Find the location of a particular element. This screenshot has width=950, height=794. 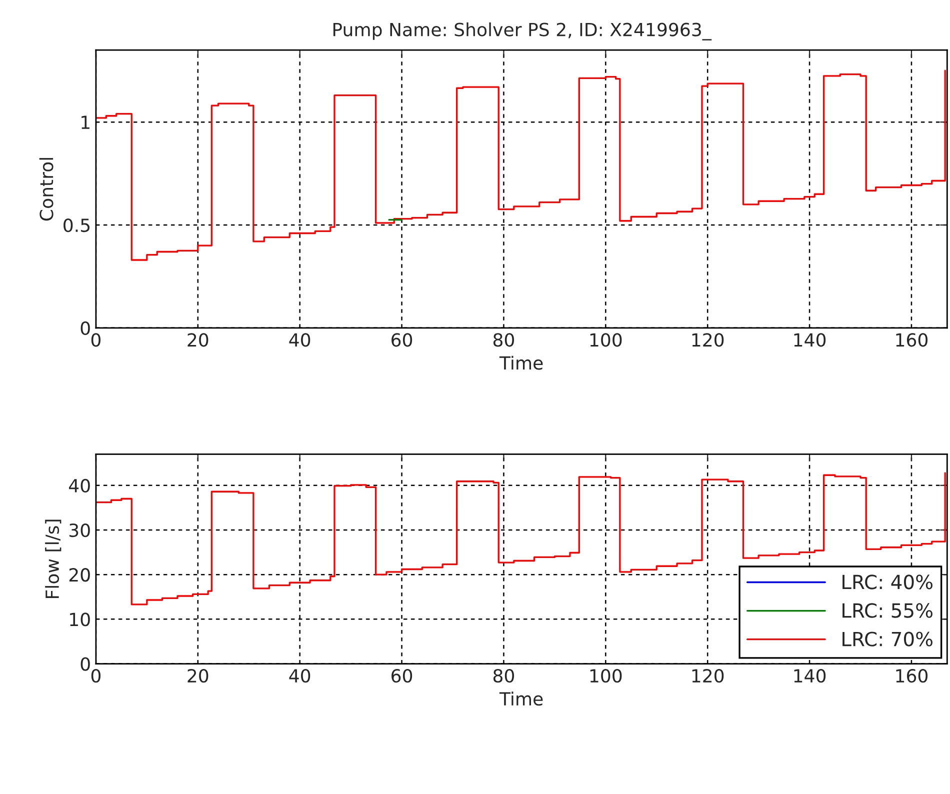

y-tick-label: 10 is located at coordinates (80, 619).